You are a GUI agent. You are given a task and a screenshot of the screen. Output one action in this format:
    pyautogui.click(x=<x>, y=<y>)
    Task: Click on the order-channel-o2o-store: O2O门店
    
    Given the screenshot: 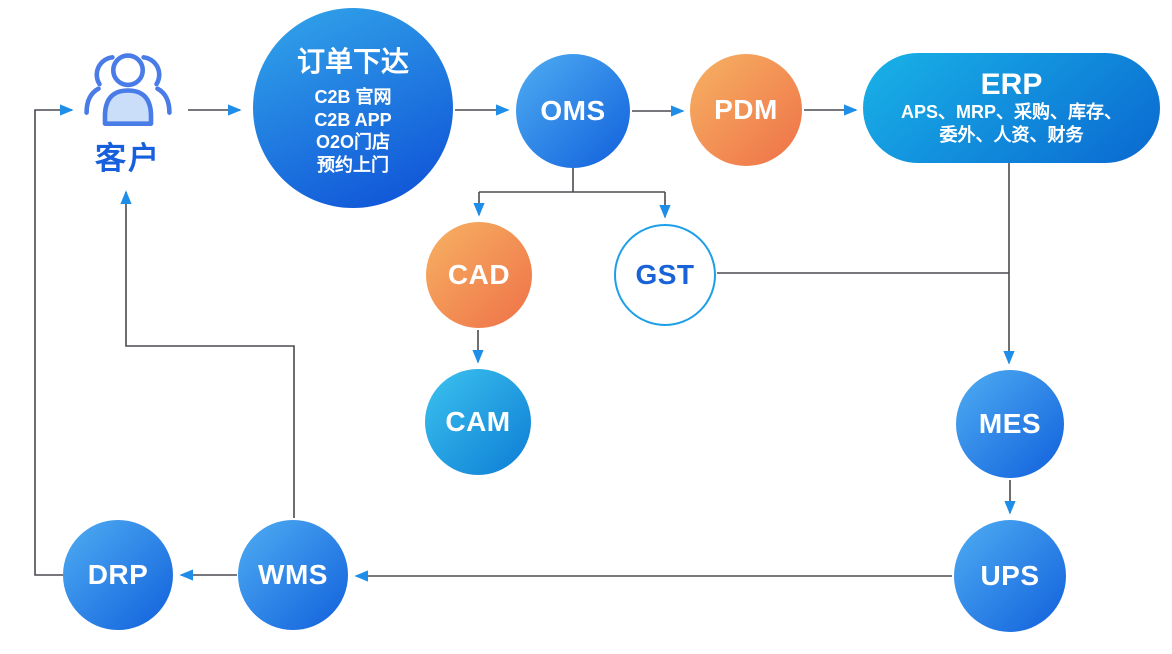 What is the action you would take?
    pyautogui.click(x=352, y=142)
    